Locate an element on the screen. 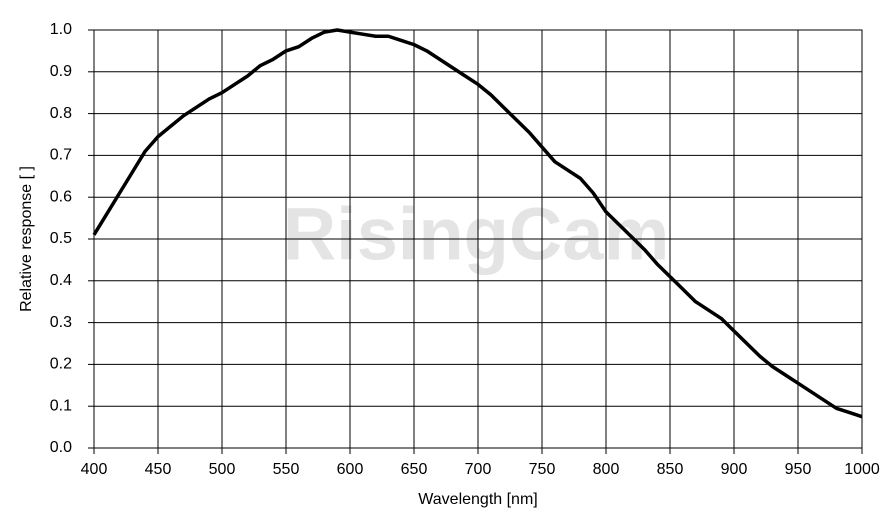  watermark: RisingCam is located at coordinates (476, 234).